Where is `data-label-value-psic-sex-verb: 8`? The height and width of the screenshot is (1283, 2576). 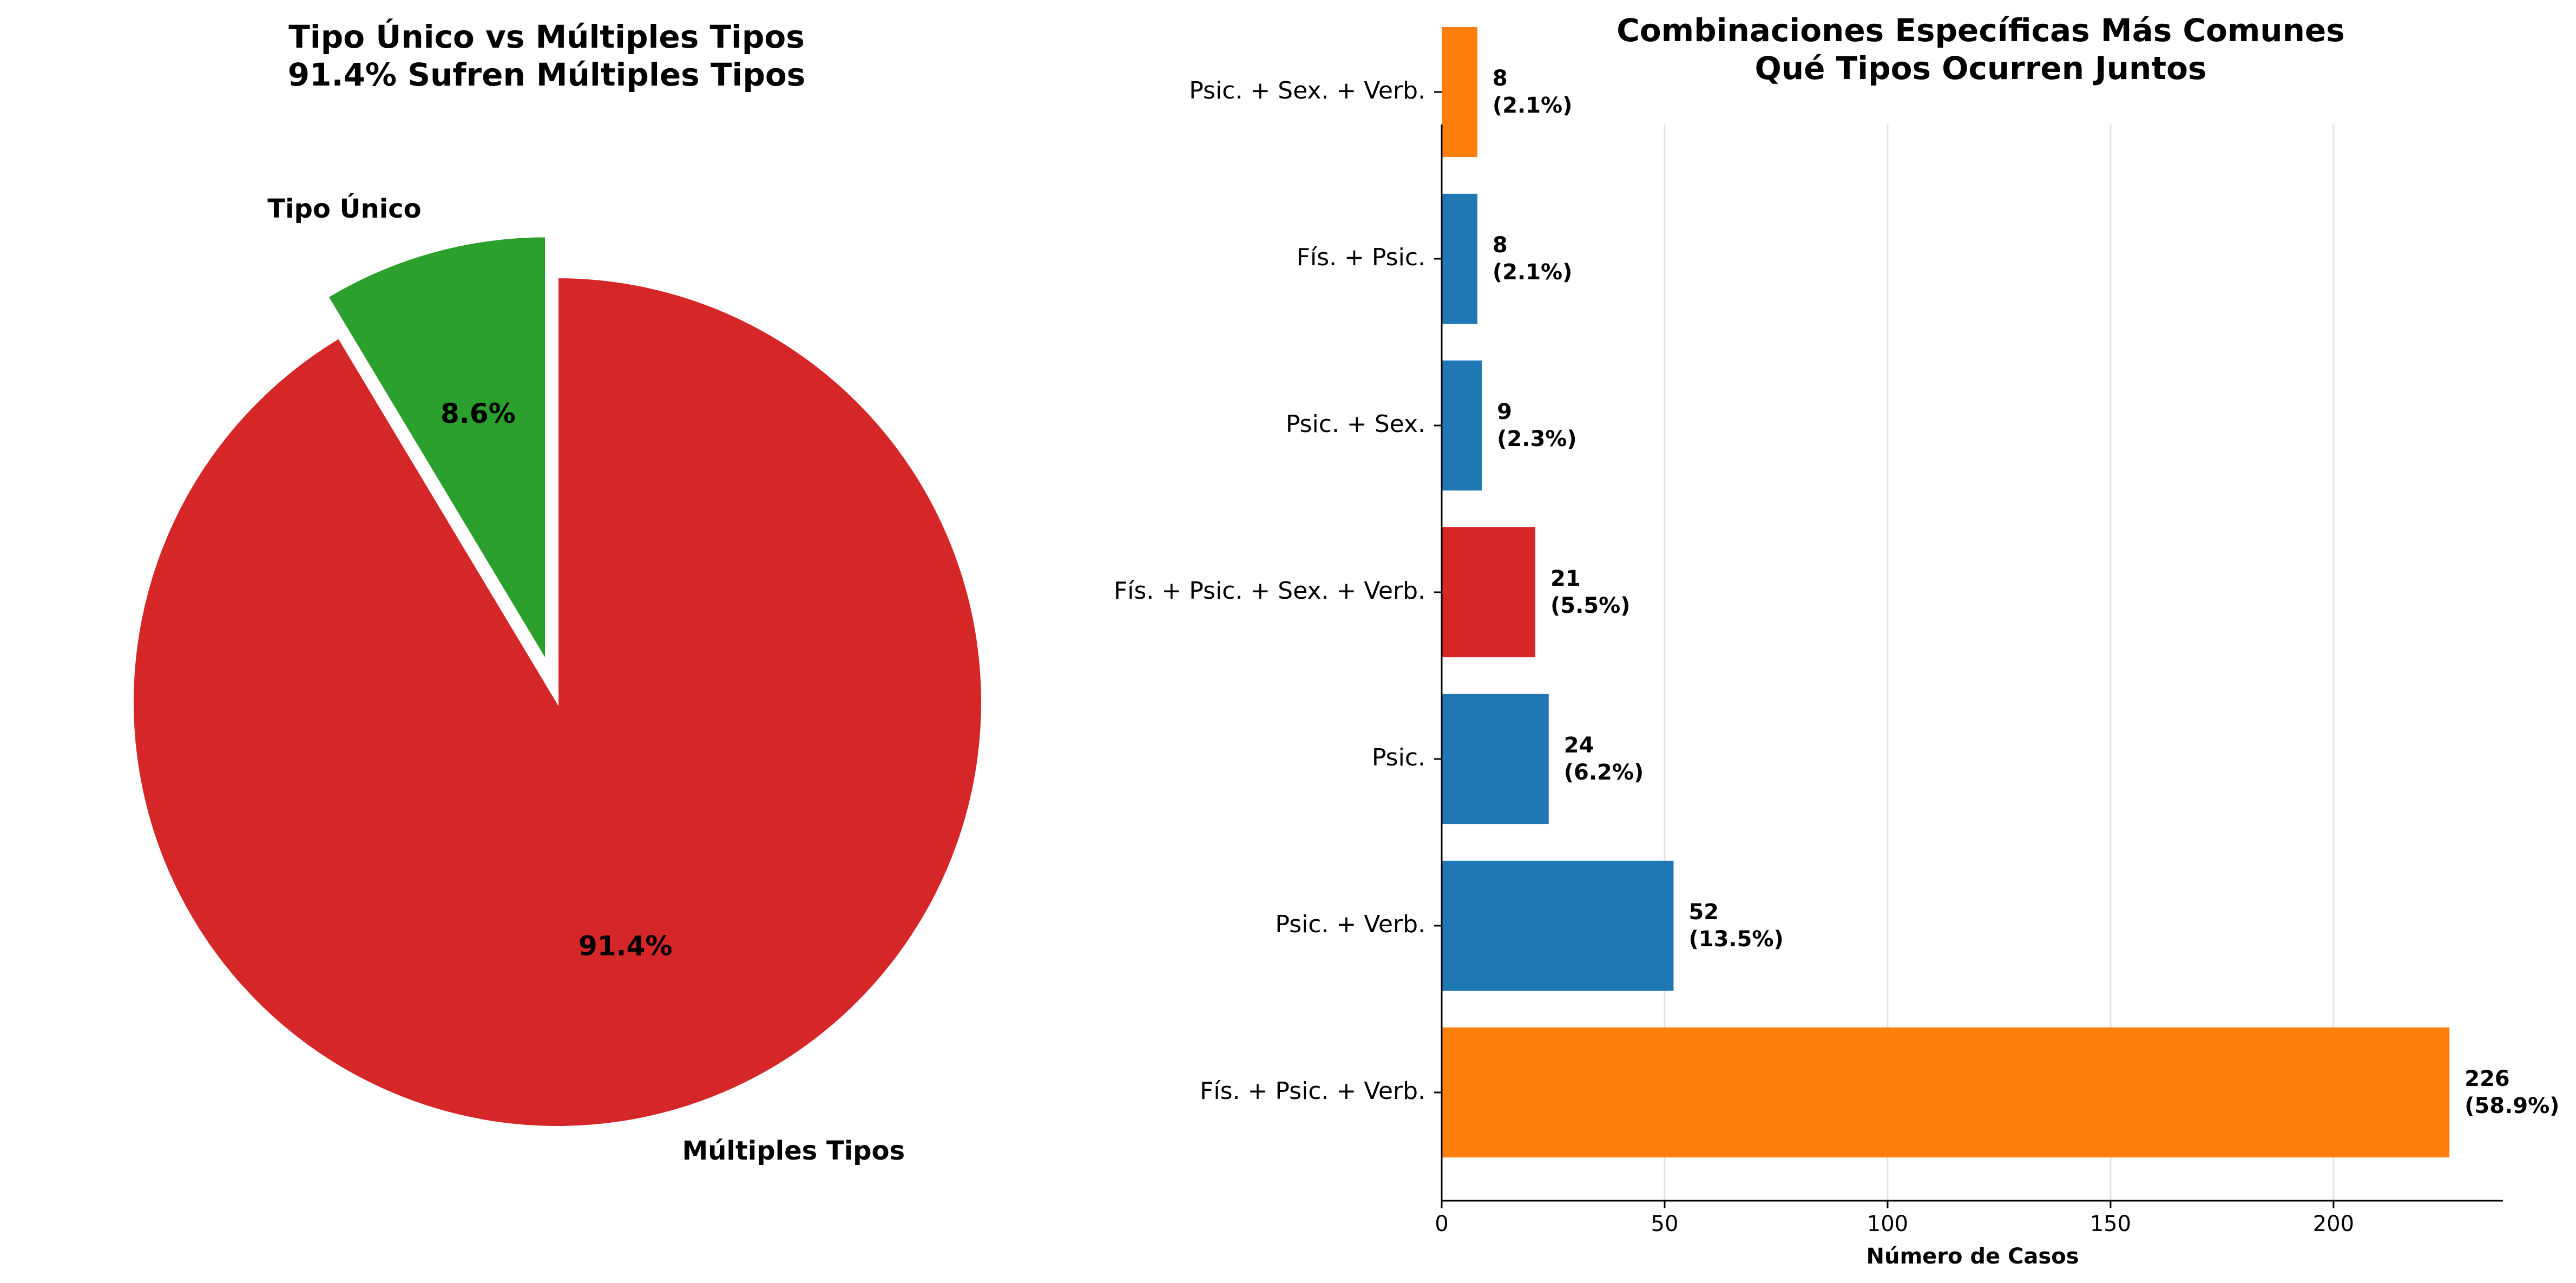 data-label-value-psic-sex-verb: 8 is located at coordinates (1500, 78).